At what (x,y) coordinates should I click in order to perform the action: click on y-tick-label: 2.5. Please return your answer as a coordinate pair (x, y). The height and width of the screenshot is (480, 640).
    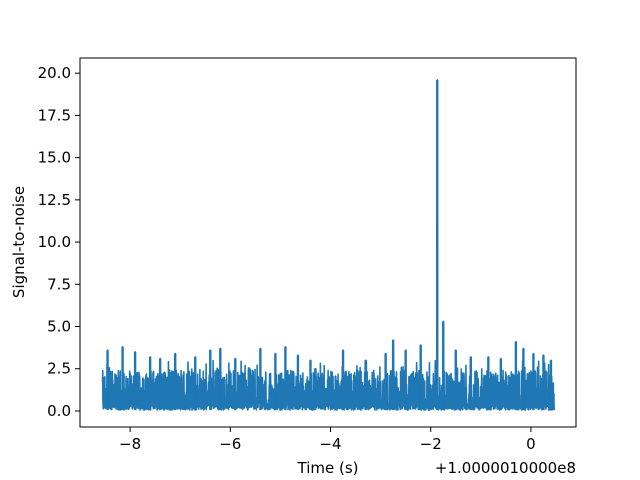
    Looking at the image, I should click on (59, 369).